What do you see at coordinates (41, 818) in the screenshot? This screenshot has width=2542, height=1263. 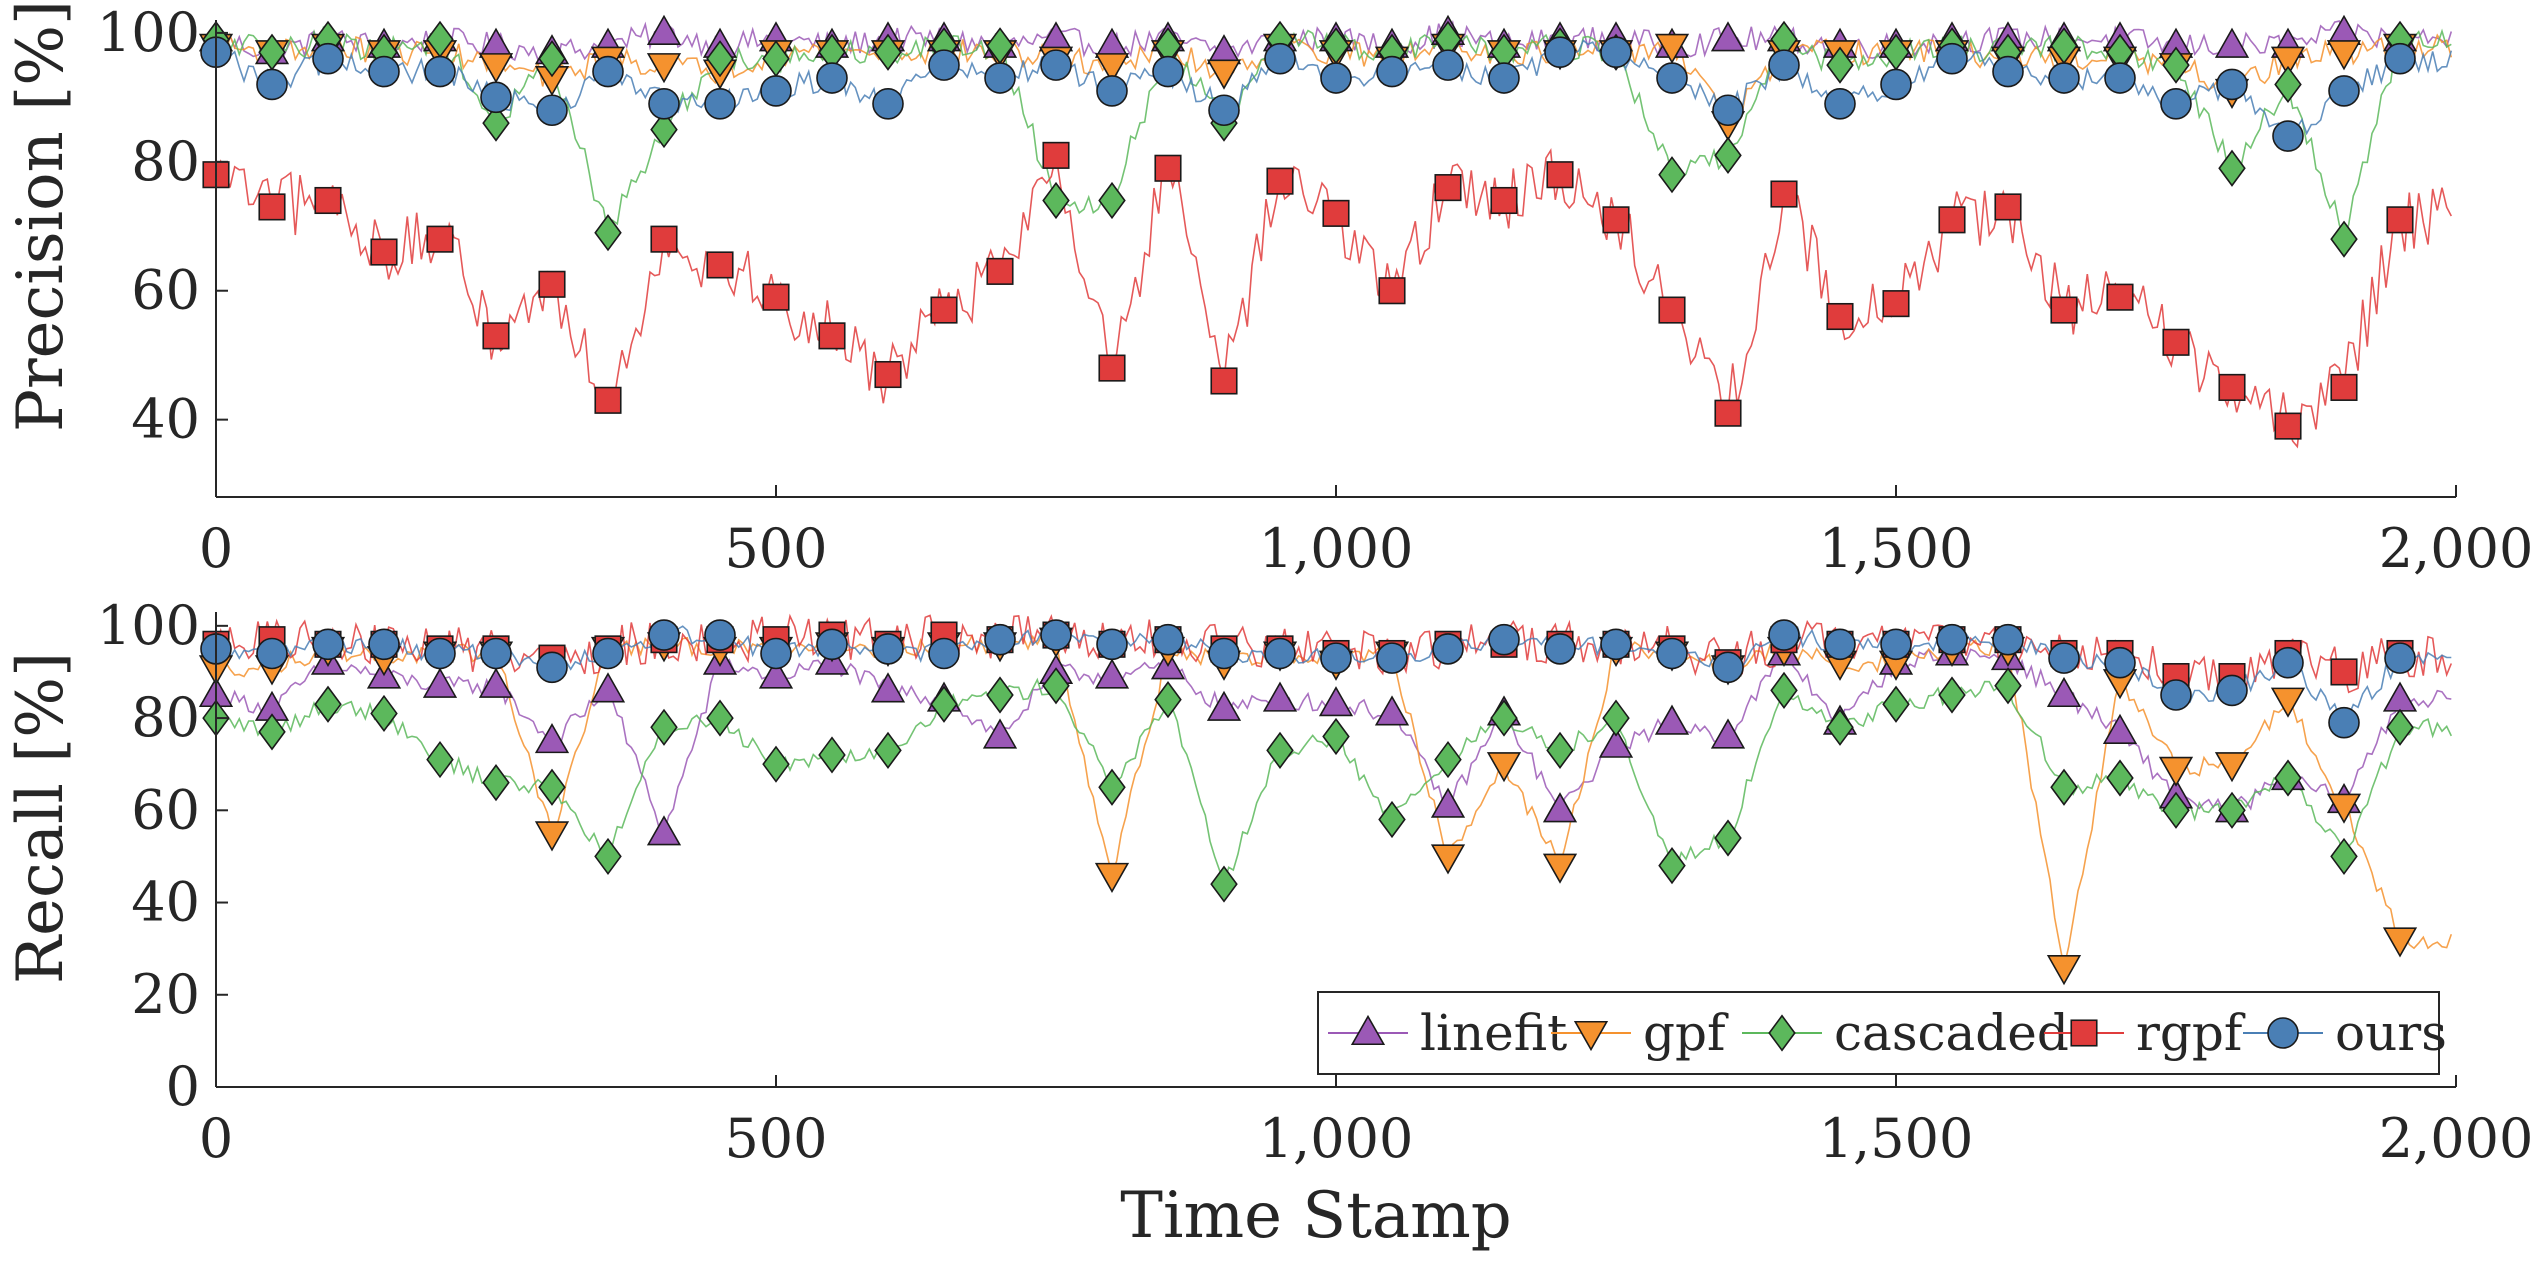 I see `recall-y-axis-label: Recall [%]` at bounding box center [41, 818].